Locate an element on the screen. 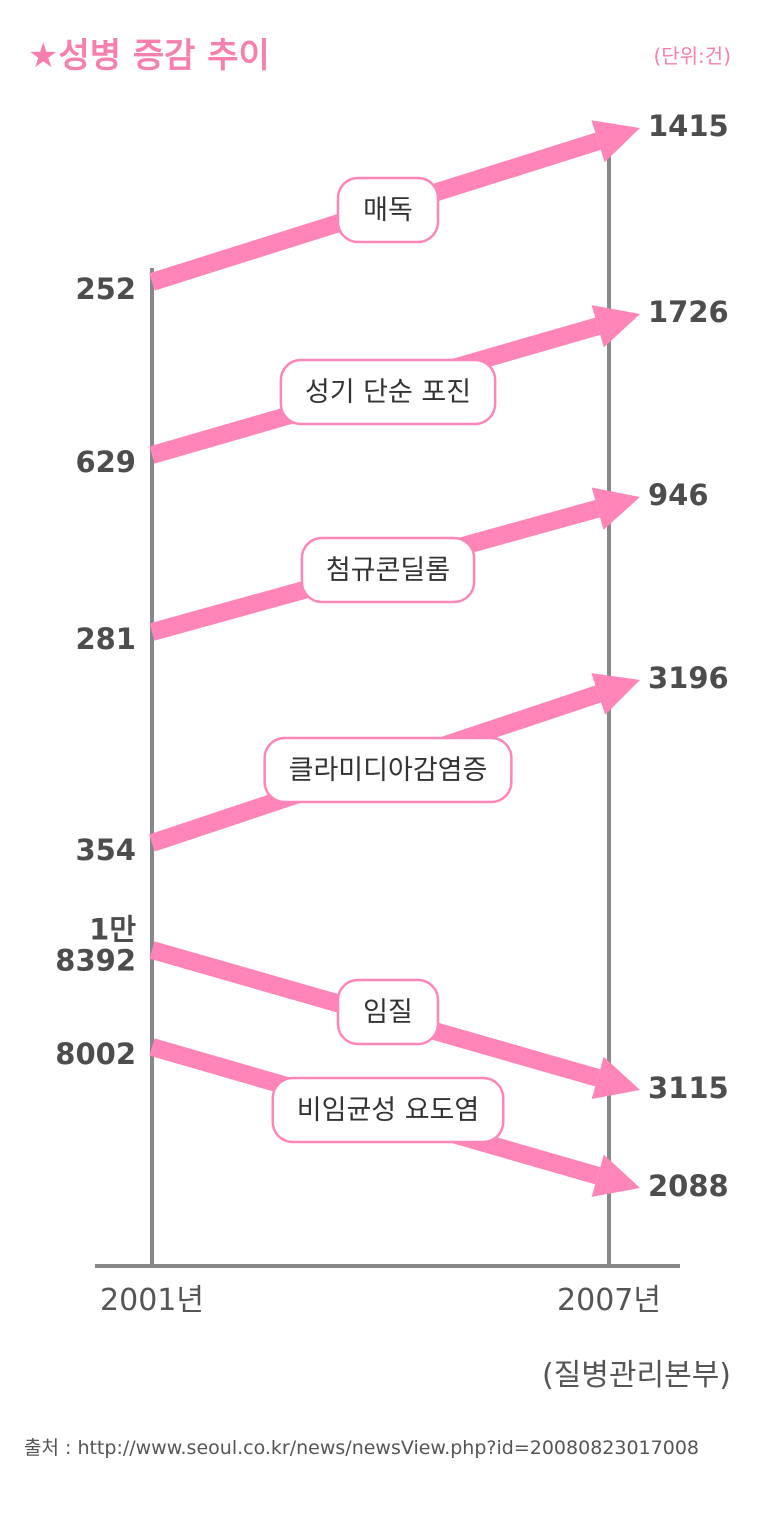 The height and width of the screenshot is (1534, 767). value-label-2001: 281 is located at coordinates (105, 639).